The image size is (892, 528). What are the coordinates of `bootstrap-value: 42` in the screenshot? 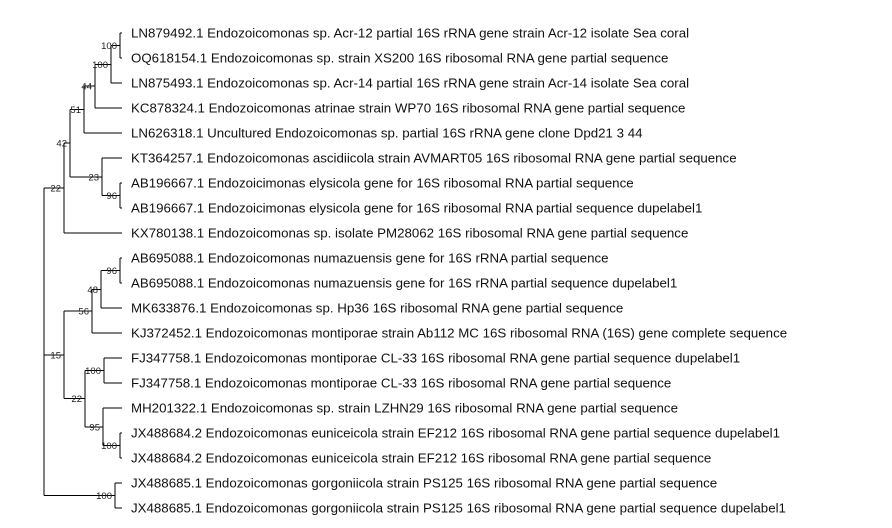 It's located at (61, 144).